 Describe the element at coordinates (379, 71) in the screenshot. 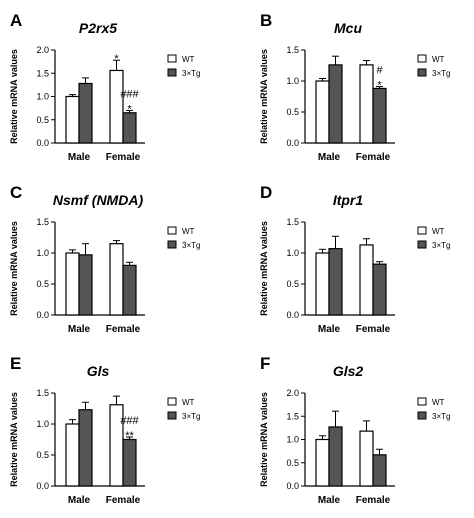

I see `significance-marker: #` at that location.